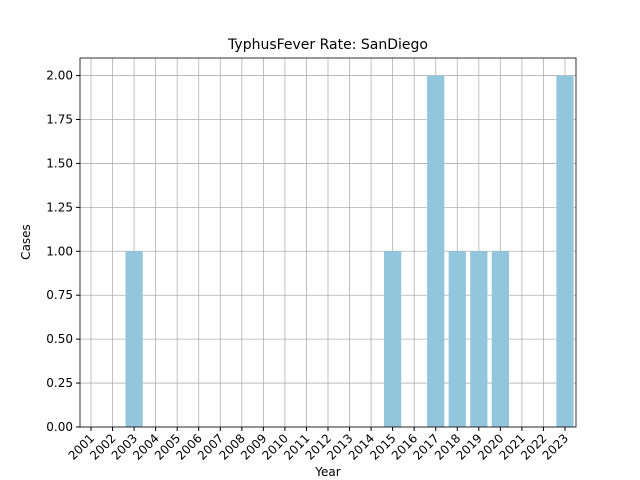 The image size is (640, 480). I want to click on y-tick-label: 0.75, so click(59, 295).